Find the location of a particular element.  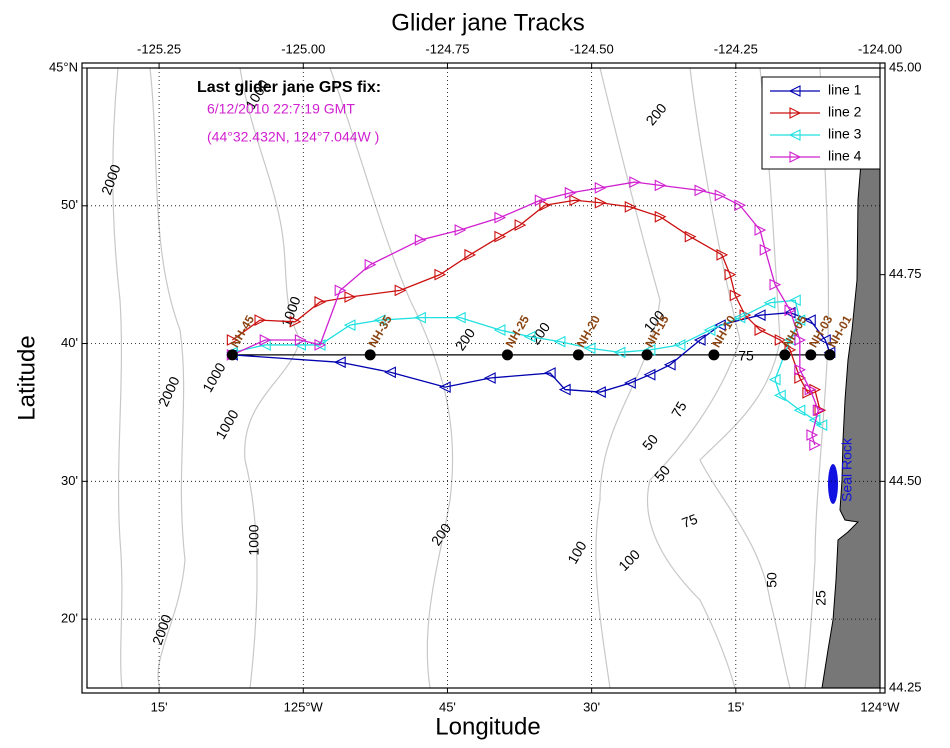

y2-tick-label: 44.50 is located at coordinates (905, 480).